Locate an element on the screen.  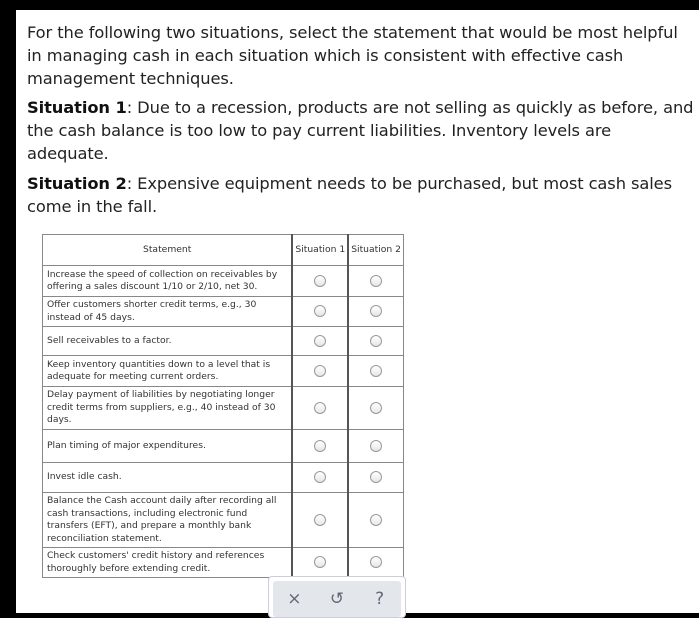
situation-1-label: Situation 1 is located at coordinates (77, 107).